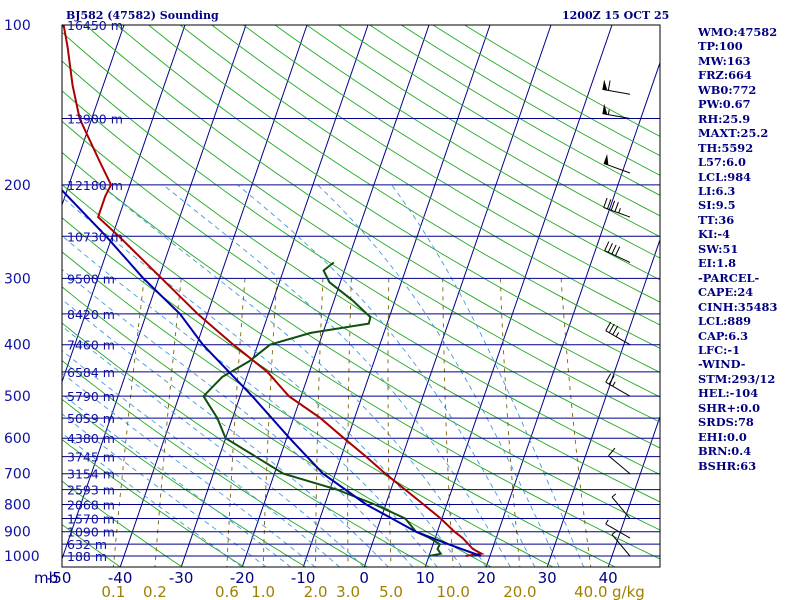 The image size is (800, 600). I want to click on index-item: TT:36, so click(716, 219).